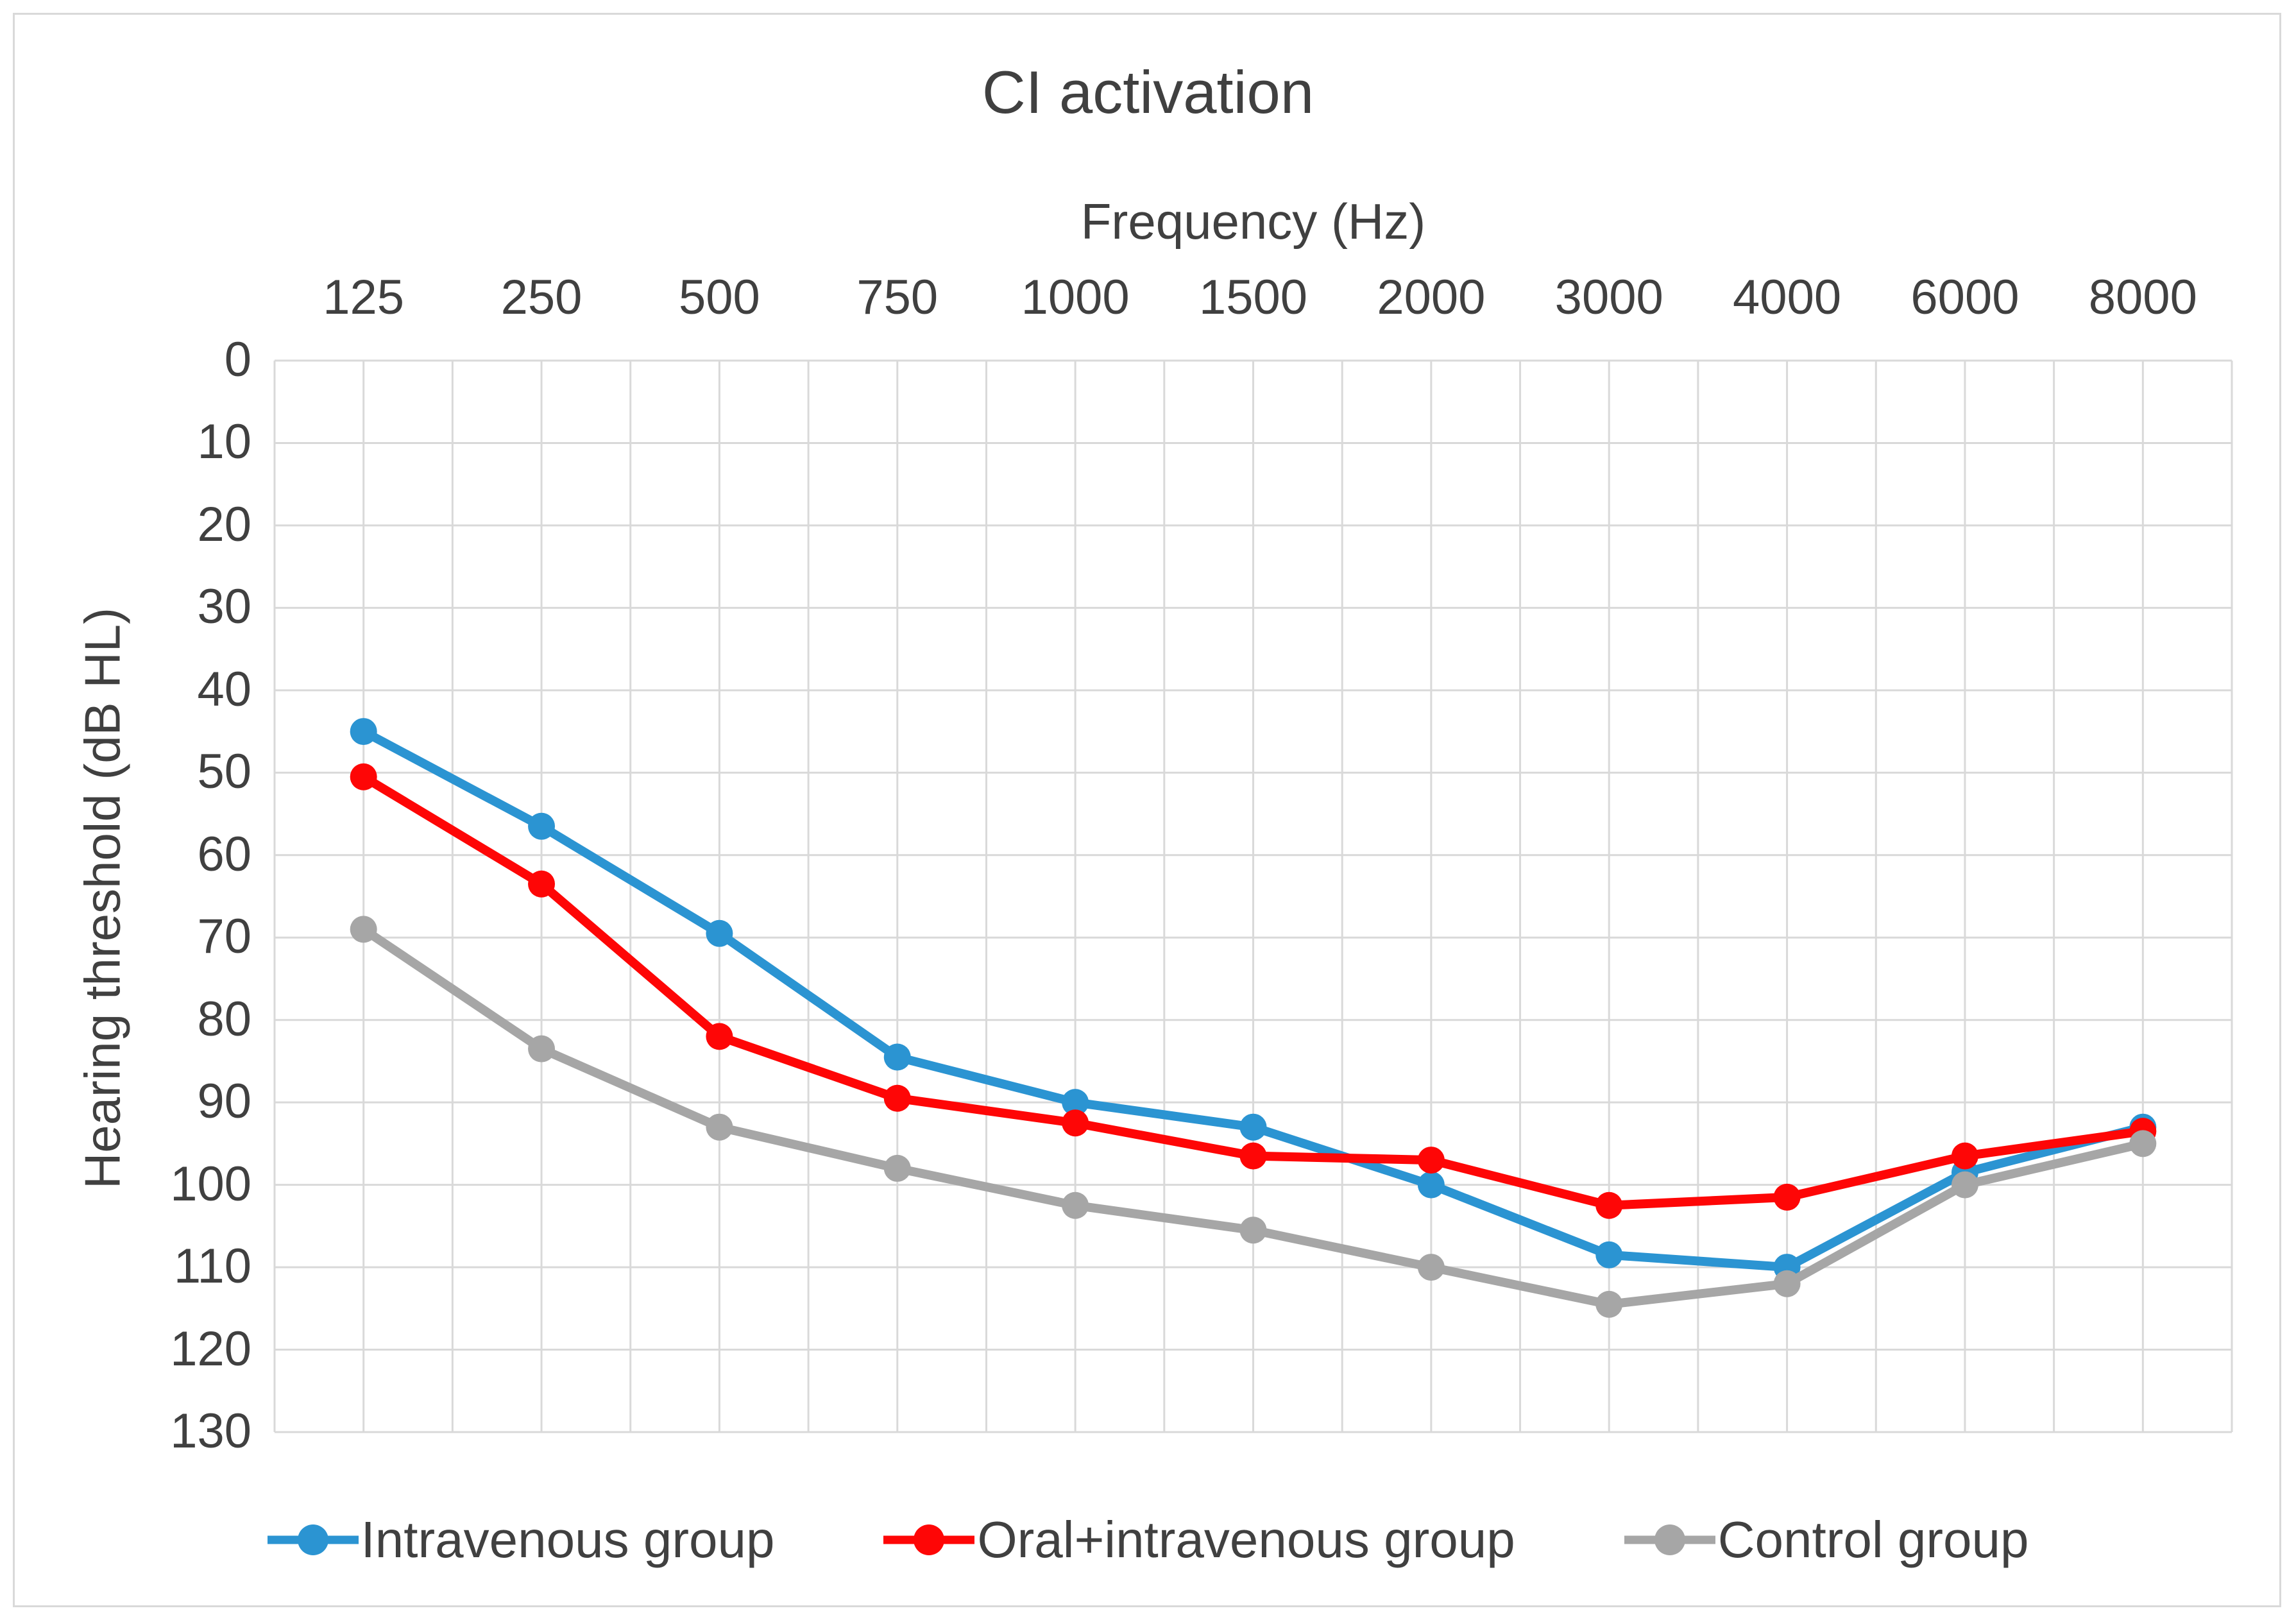  Describe the element at coordinates (1608, 297) in the screenshot. I see `x-tick-label-3000: 3000` at that location.